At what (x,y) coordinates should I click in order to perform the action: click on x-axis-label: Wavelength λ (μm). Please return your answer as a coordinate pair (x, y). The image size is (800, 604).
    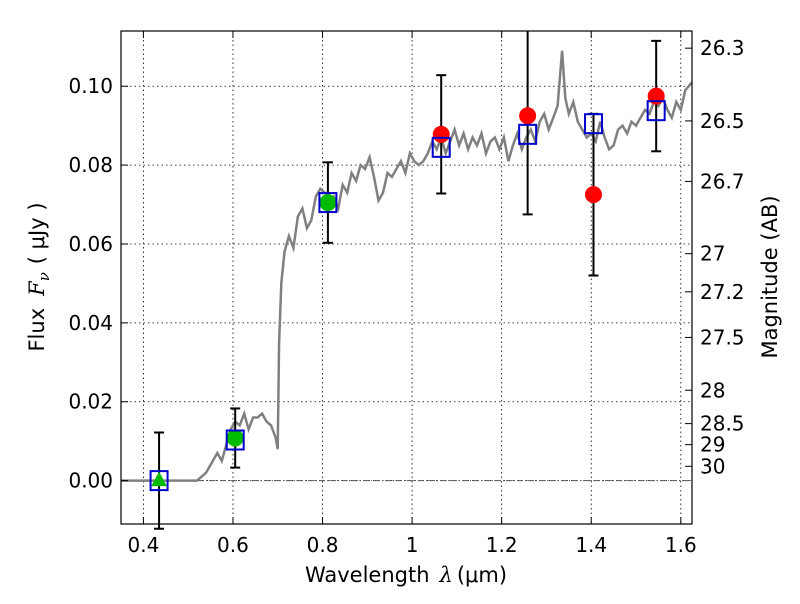
    Looking at the image, I should click on (406, 575).